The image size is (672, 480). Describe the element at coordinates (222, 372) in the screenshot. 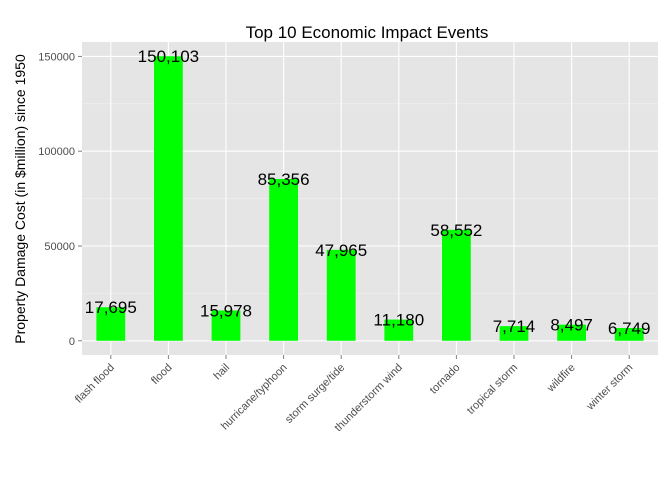

I see `x-tick-label: hail` at that location.